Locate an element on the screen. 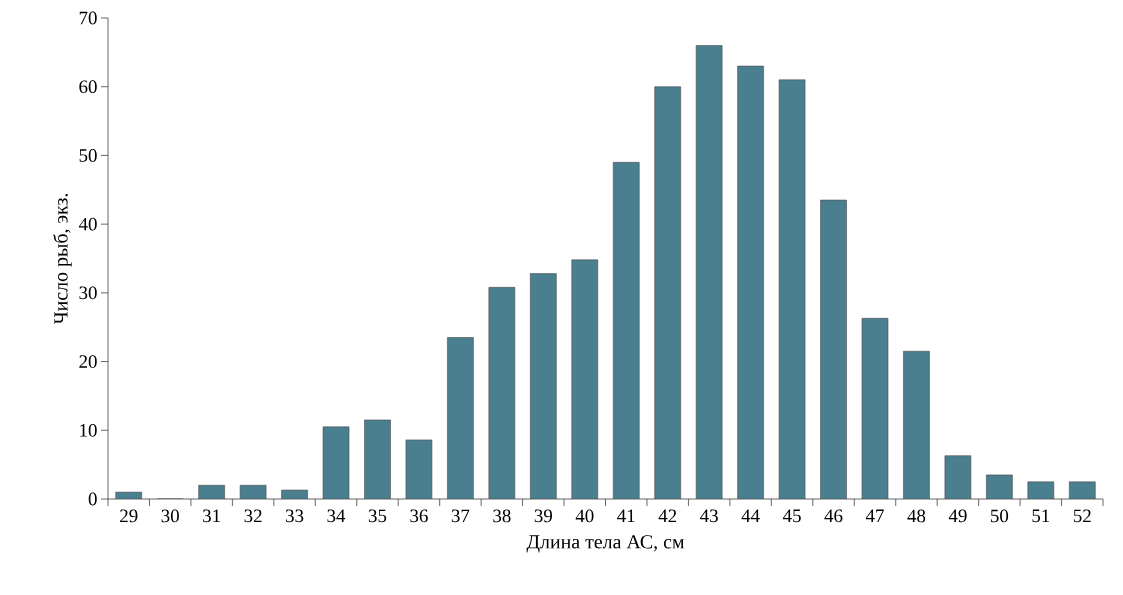 Image resolution: width=1123 pixels, height=595 pixels. x-tick-label: 31 is located at coordinates (211, 516).